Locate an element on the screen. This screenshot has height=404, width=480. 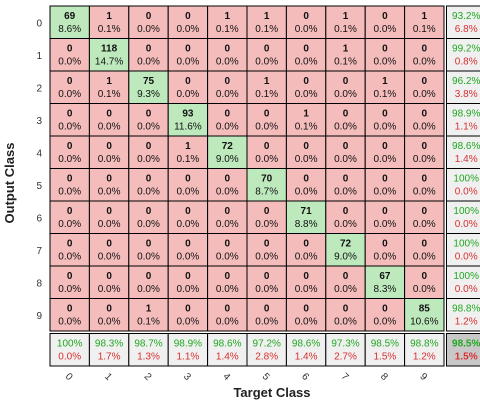
col-summary-error: 1.7% is located at coordinates (109, 357).